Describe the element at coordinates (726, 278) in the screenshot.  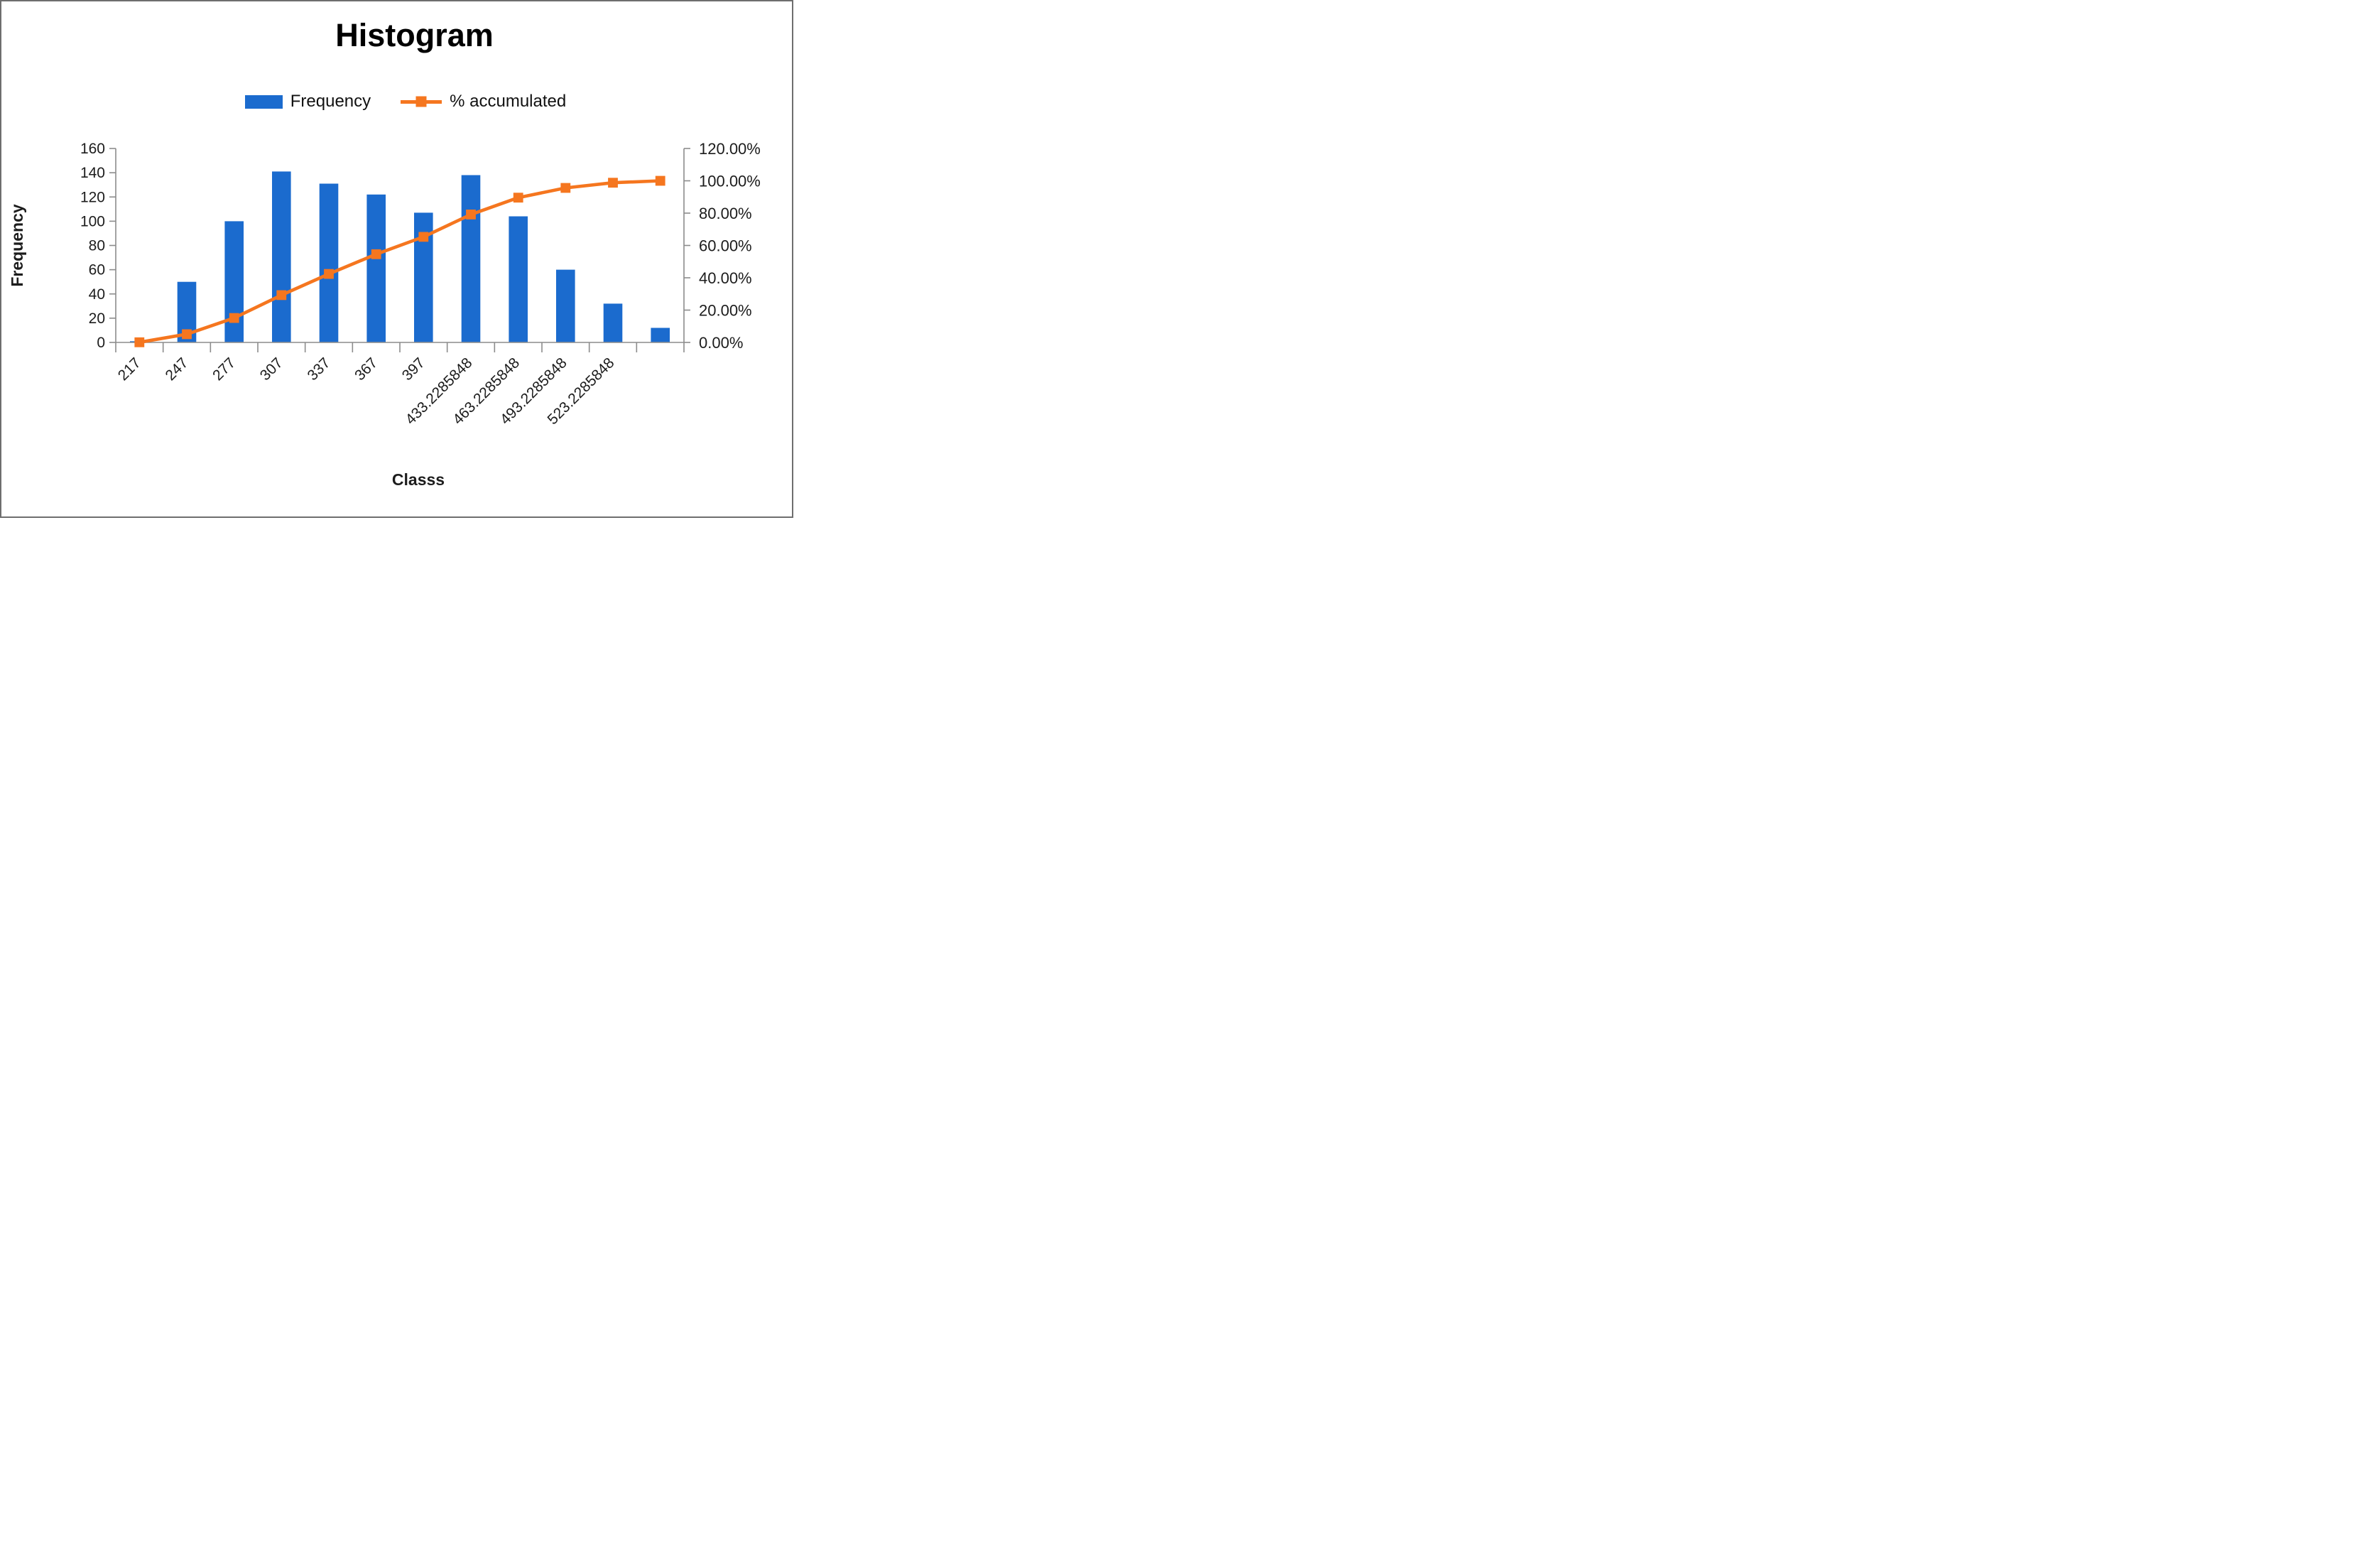
I see `right-tick-label: 40.00%` at that location.